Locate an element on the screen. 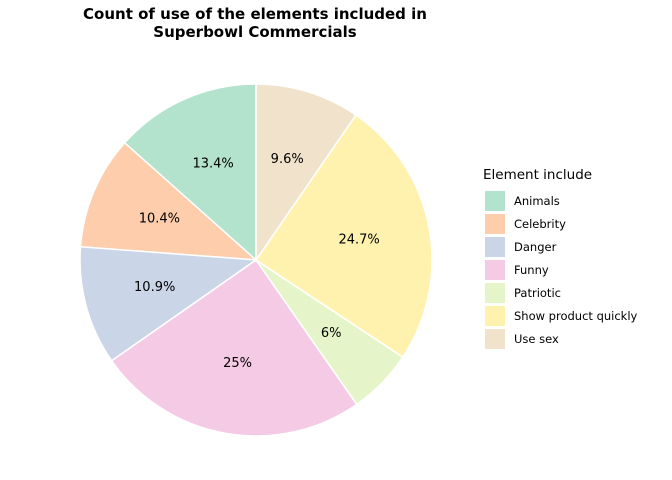 This screenshot has height=480, width=672. legend-label: Funny is located at coordinates (531, 269).